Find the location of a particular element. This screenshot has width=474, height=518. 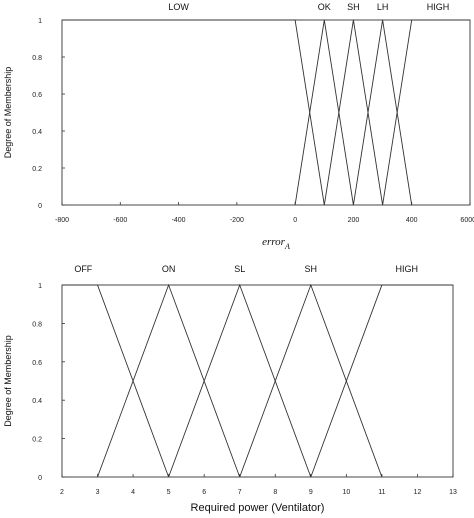

chart1-x-tick-label: 400 is located at coordinates (412, 220).